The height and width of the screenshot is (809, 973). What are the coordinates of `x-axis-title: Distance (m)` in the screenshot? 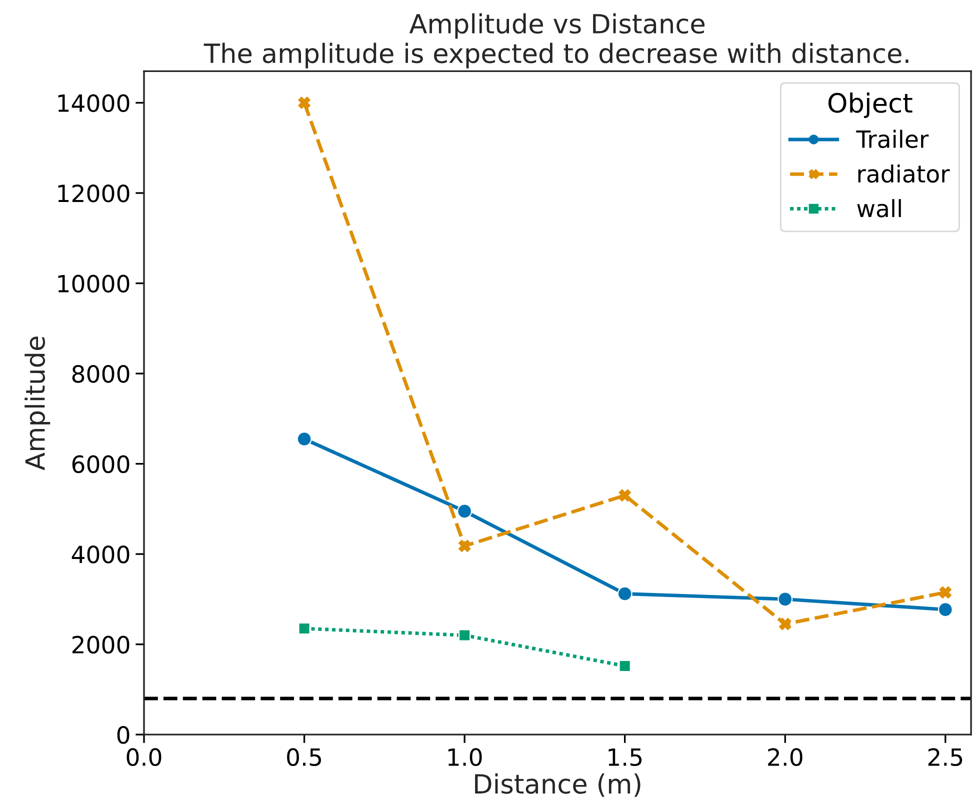 It's located at (557, 785).